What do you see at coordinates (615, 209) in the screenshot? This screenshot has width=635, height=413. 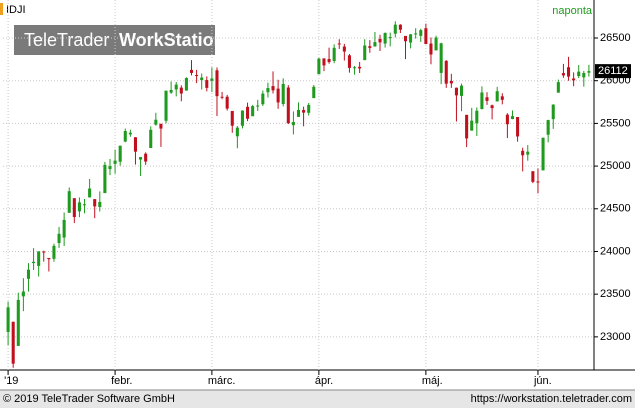 I see `y-tick-label: 24500` at bounding box center [615, 209].